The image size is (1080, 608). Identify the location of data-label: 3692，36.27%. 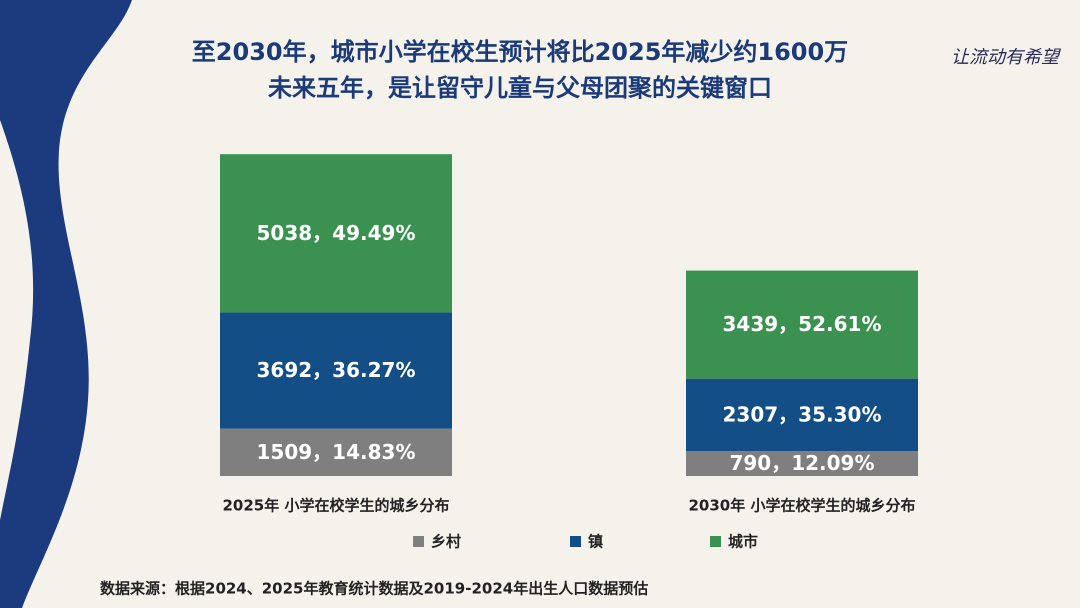
(336, 370).